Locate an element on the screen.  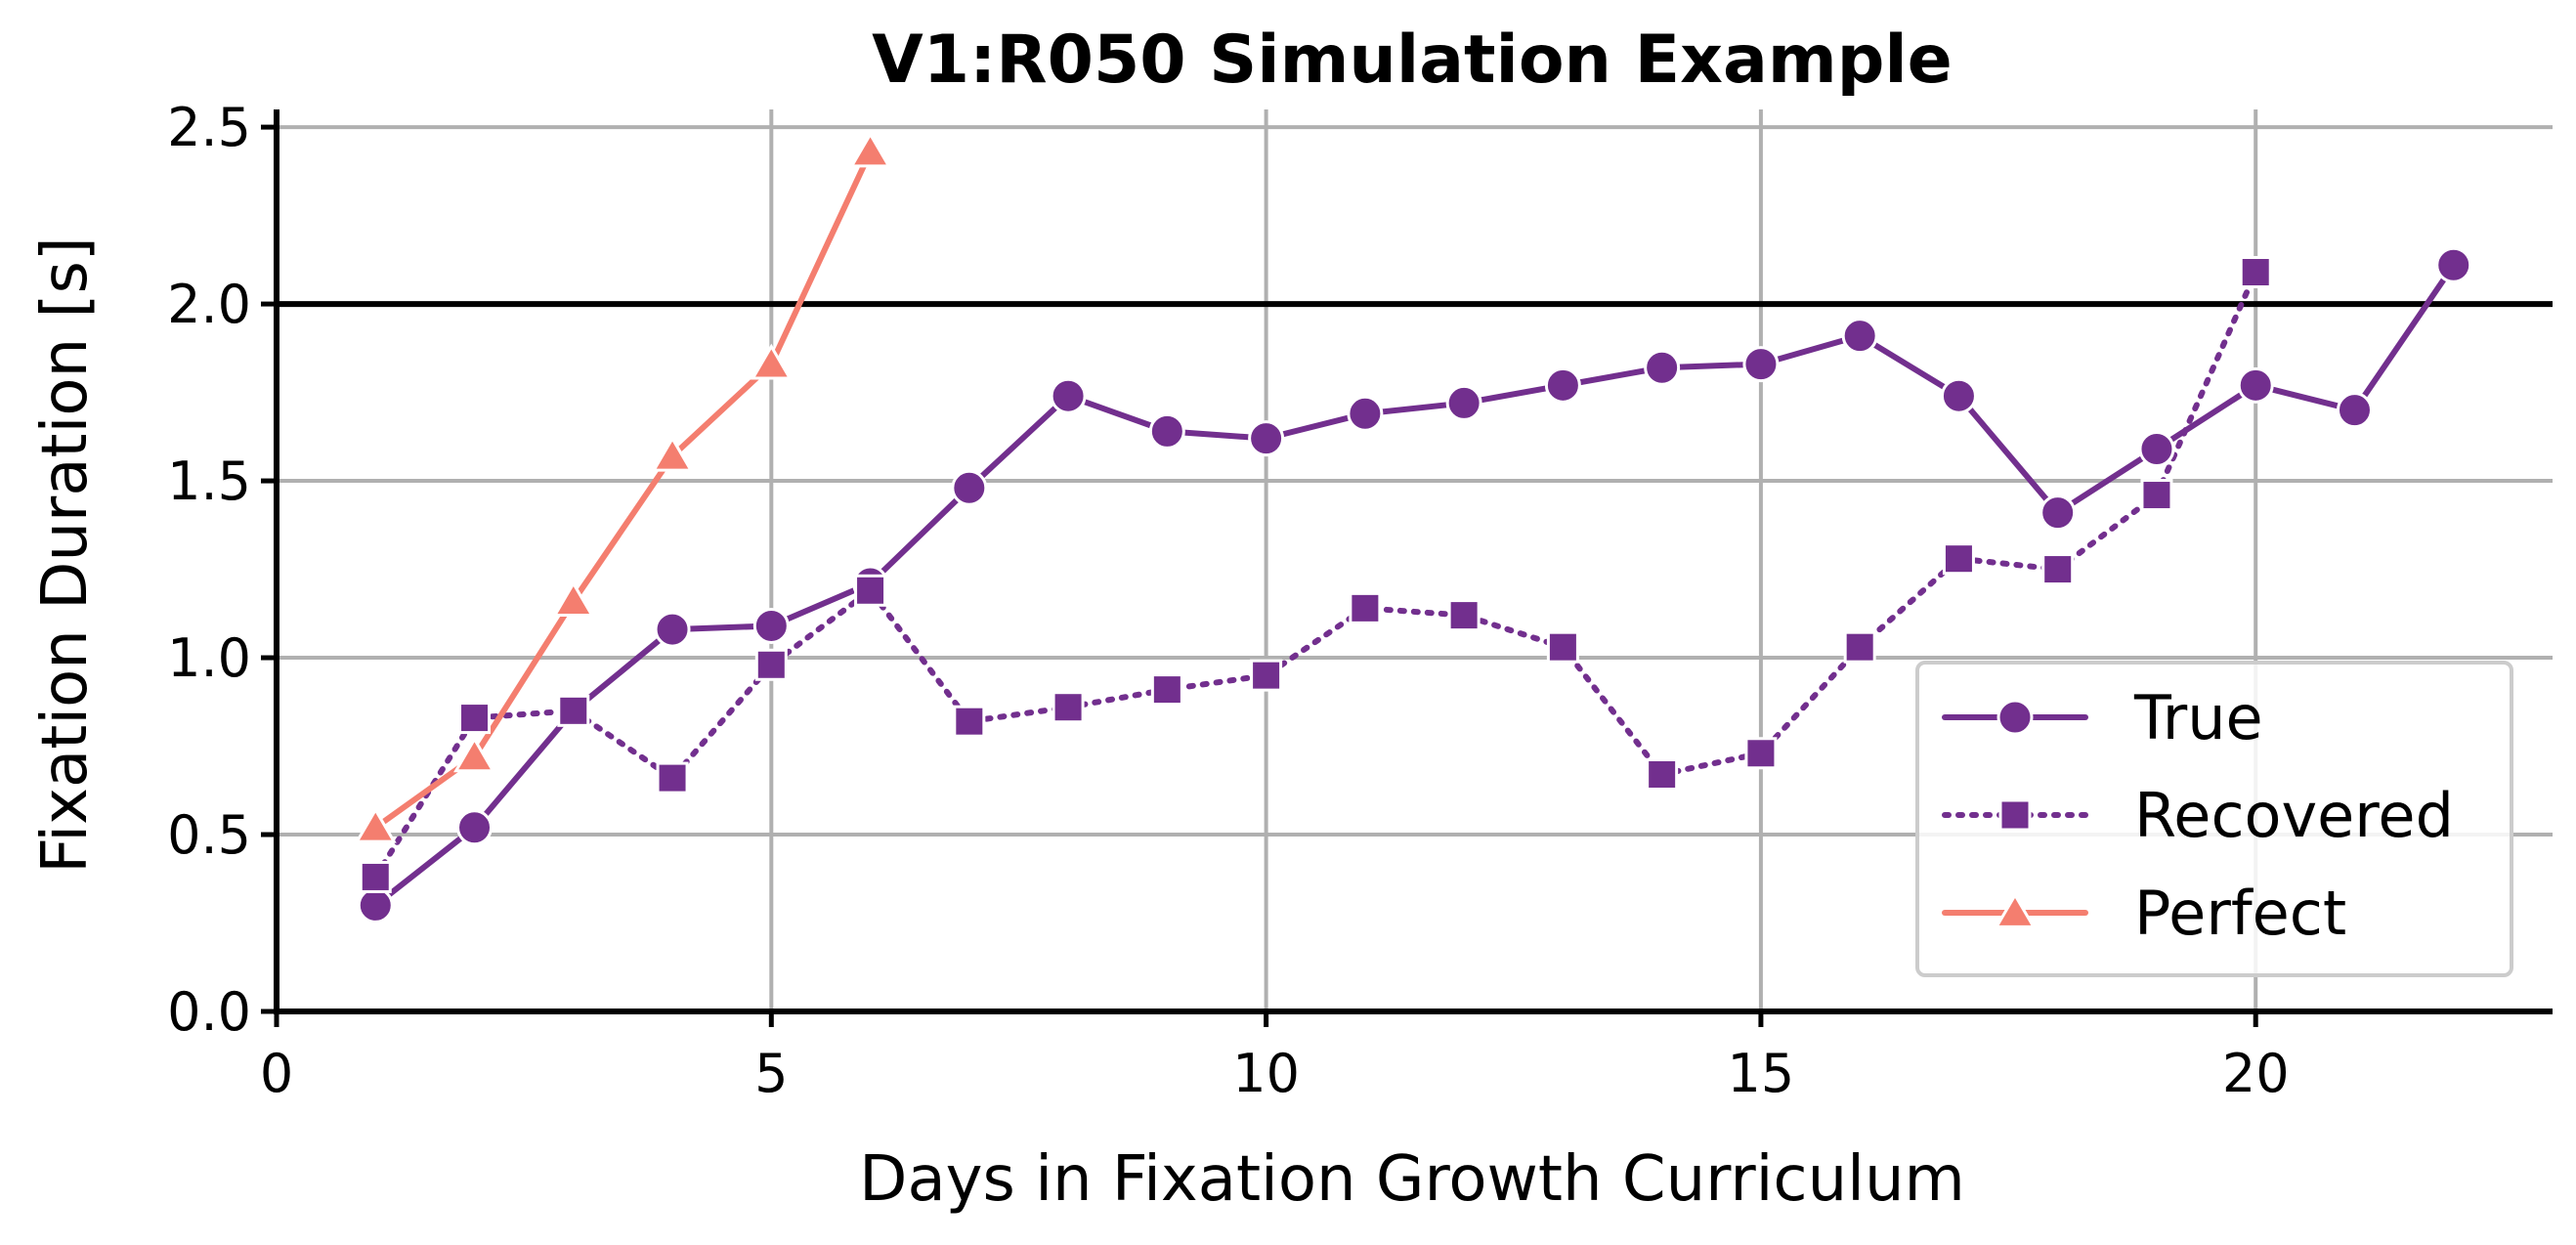
y-tick-label: 0.0 is located at coordinates (209, 1012).